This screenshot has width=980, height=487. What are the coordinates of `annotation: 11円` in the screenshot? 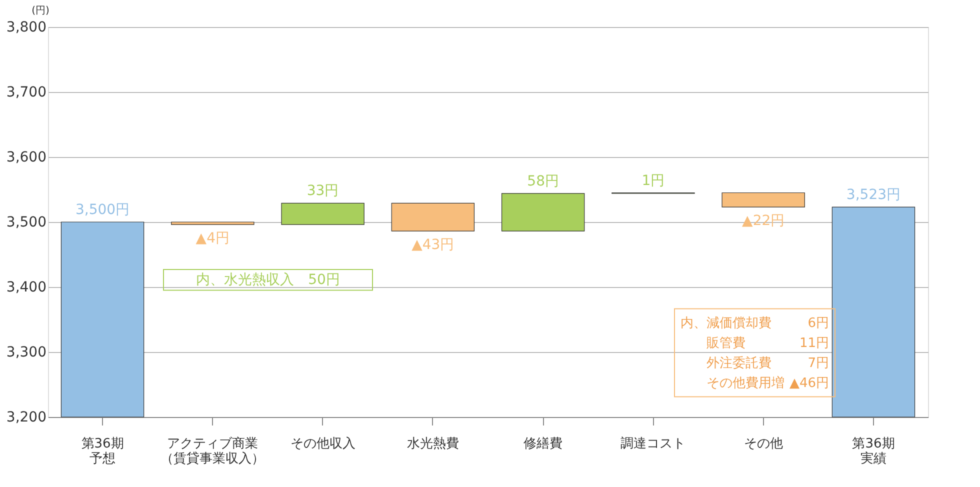 It's located at (814, 343).